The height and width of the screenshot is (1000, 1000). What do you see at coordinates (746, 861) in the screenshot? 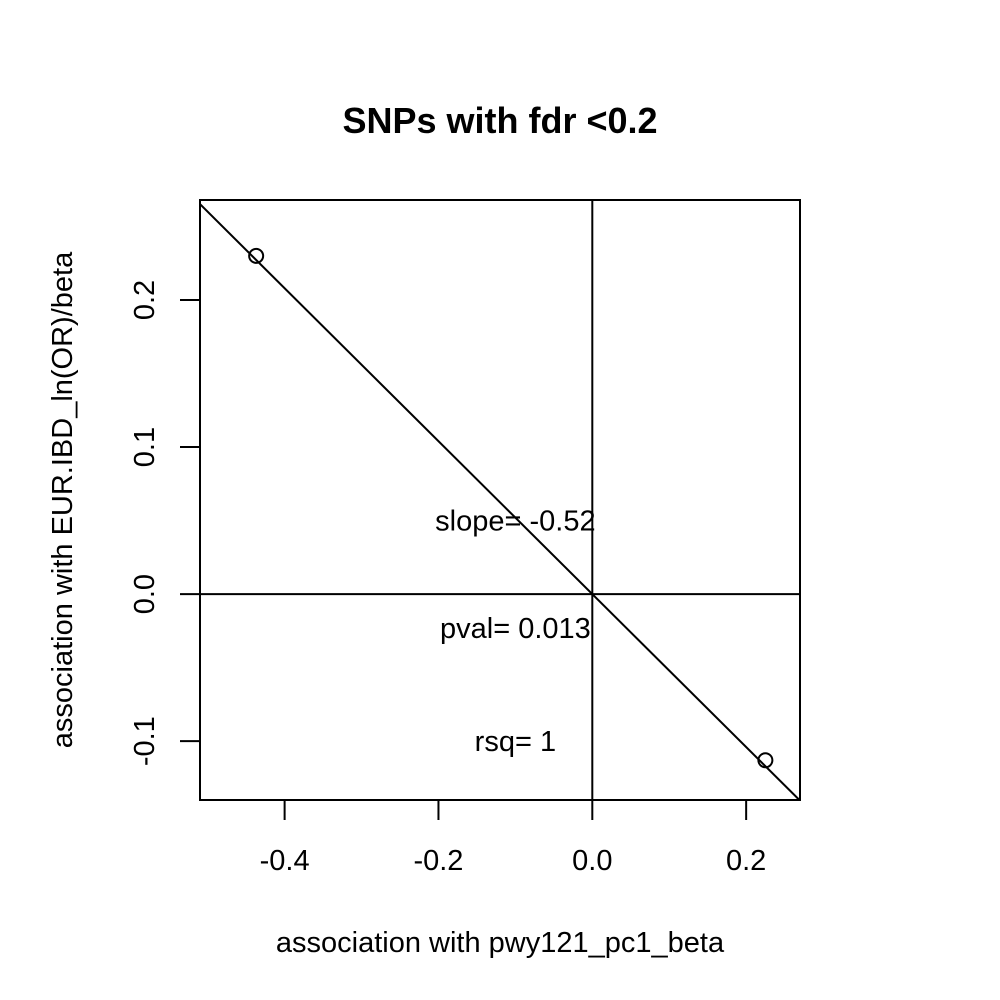
I see `x-tick-label-4: 0.2` at bounding box center [746, 861].